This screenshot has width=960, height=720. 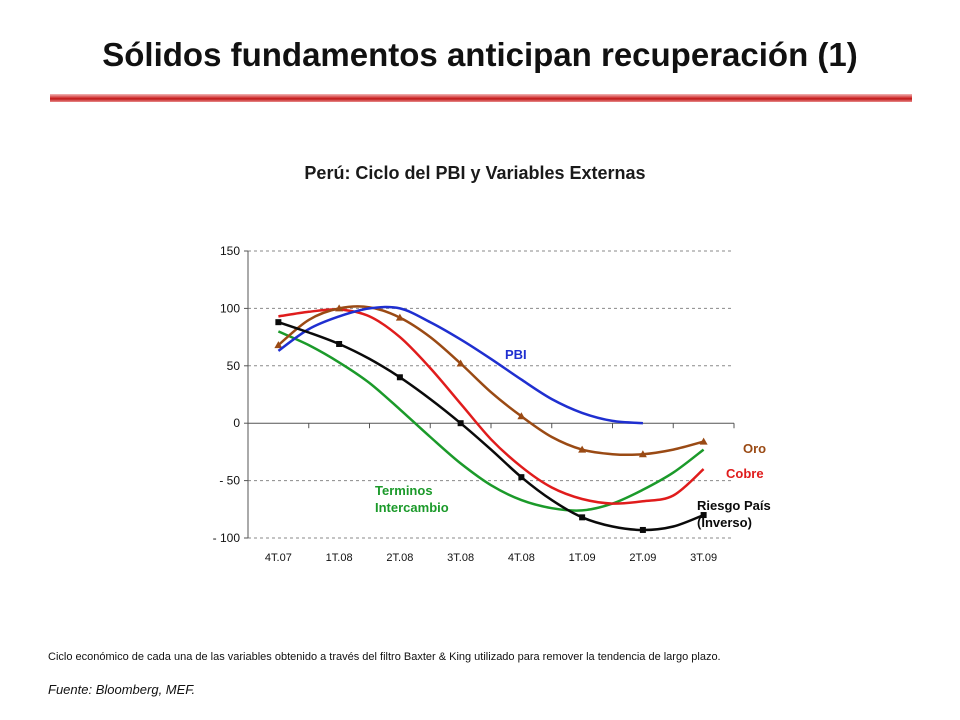 I want to click on label-terminos-intercambio: Intercambio, so click(x=412, y=507).